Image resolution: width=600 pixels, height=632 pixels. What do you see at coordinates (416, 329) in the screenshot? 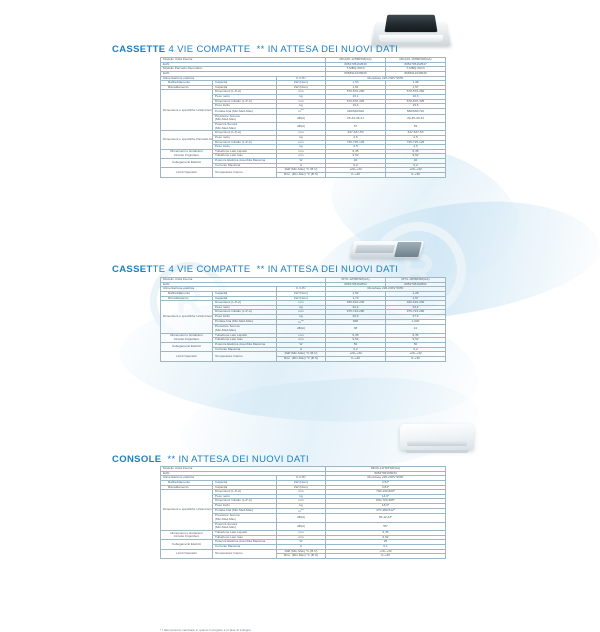
I see `value-pressione-sonora: 41` at bounding box center [416, 329].